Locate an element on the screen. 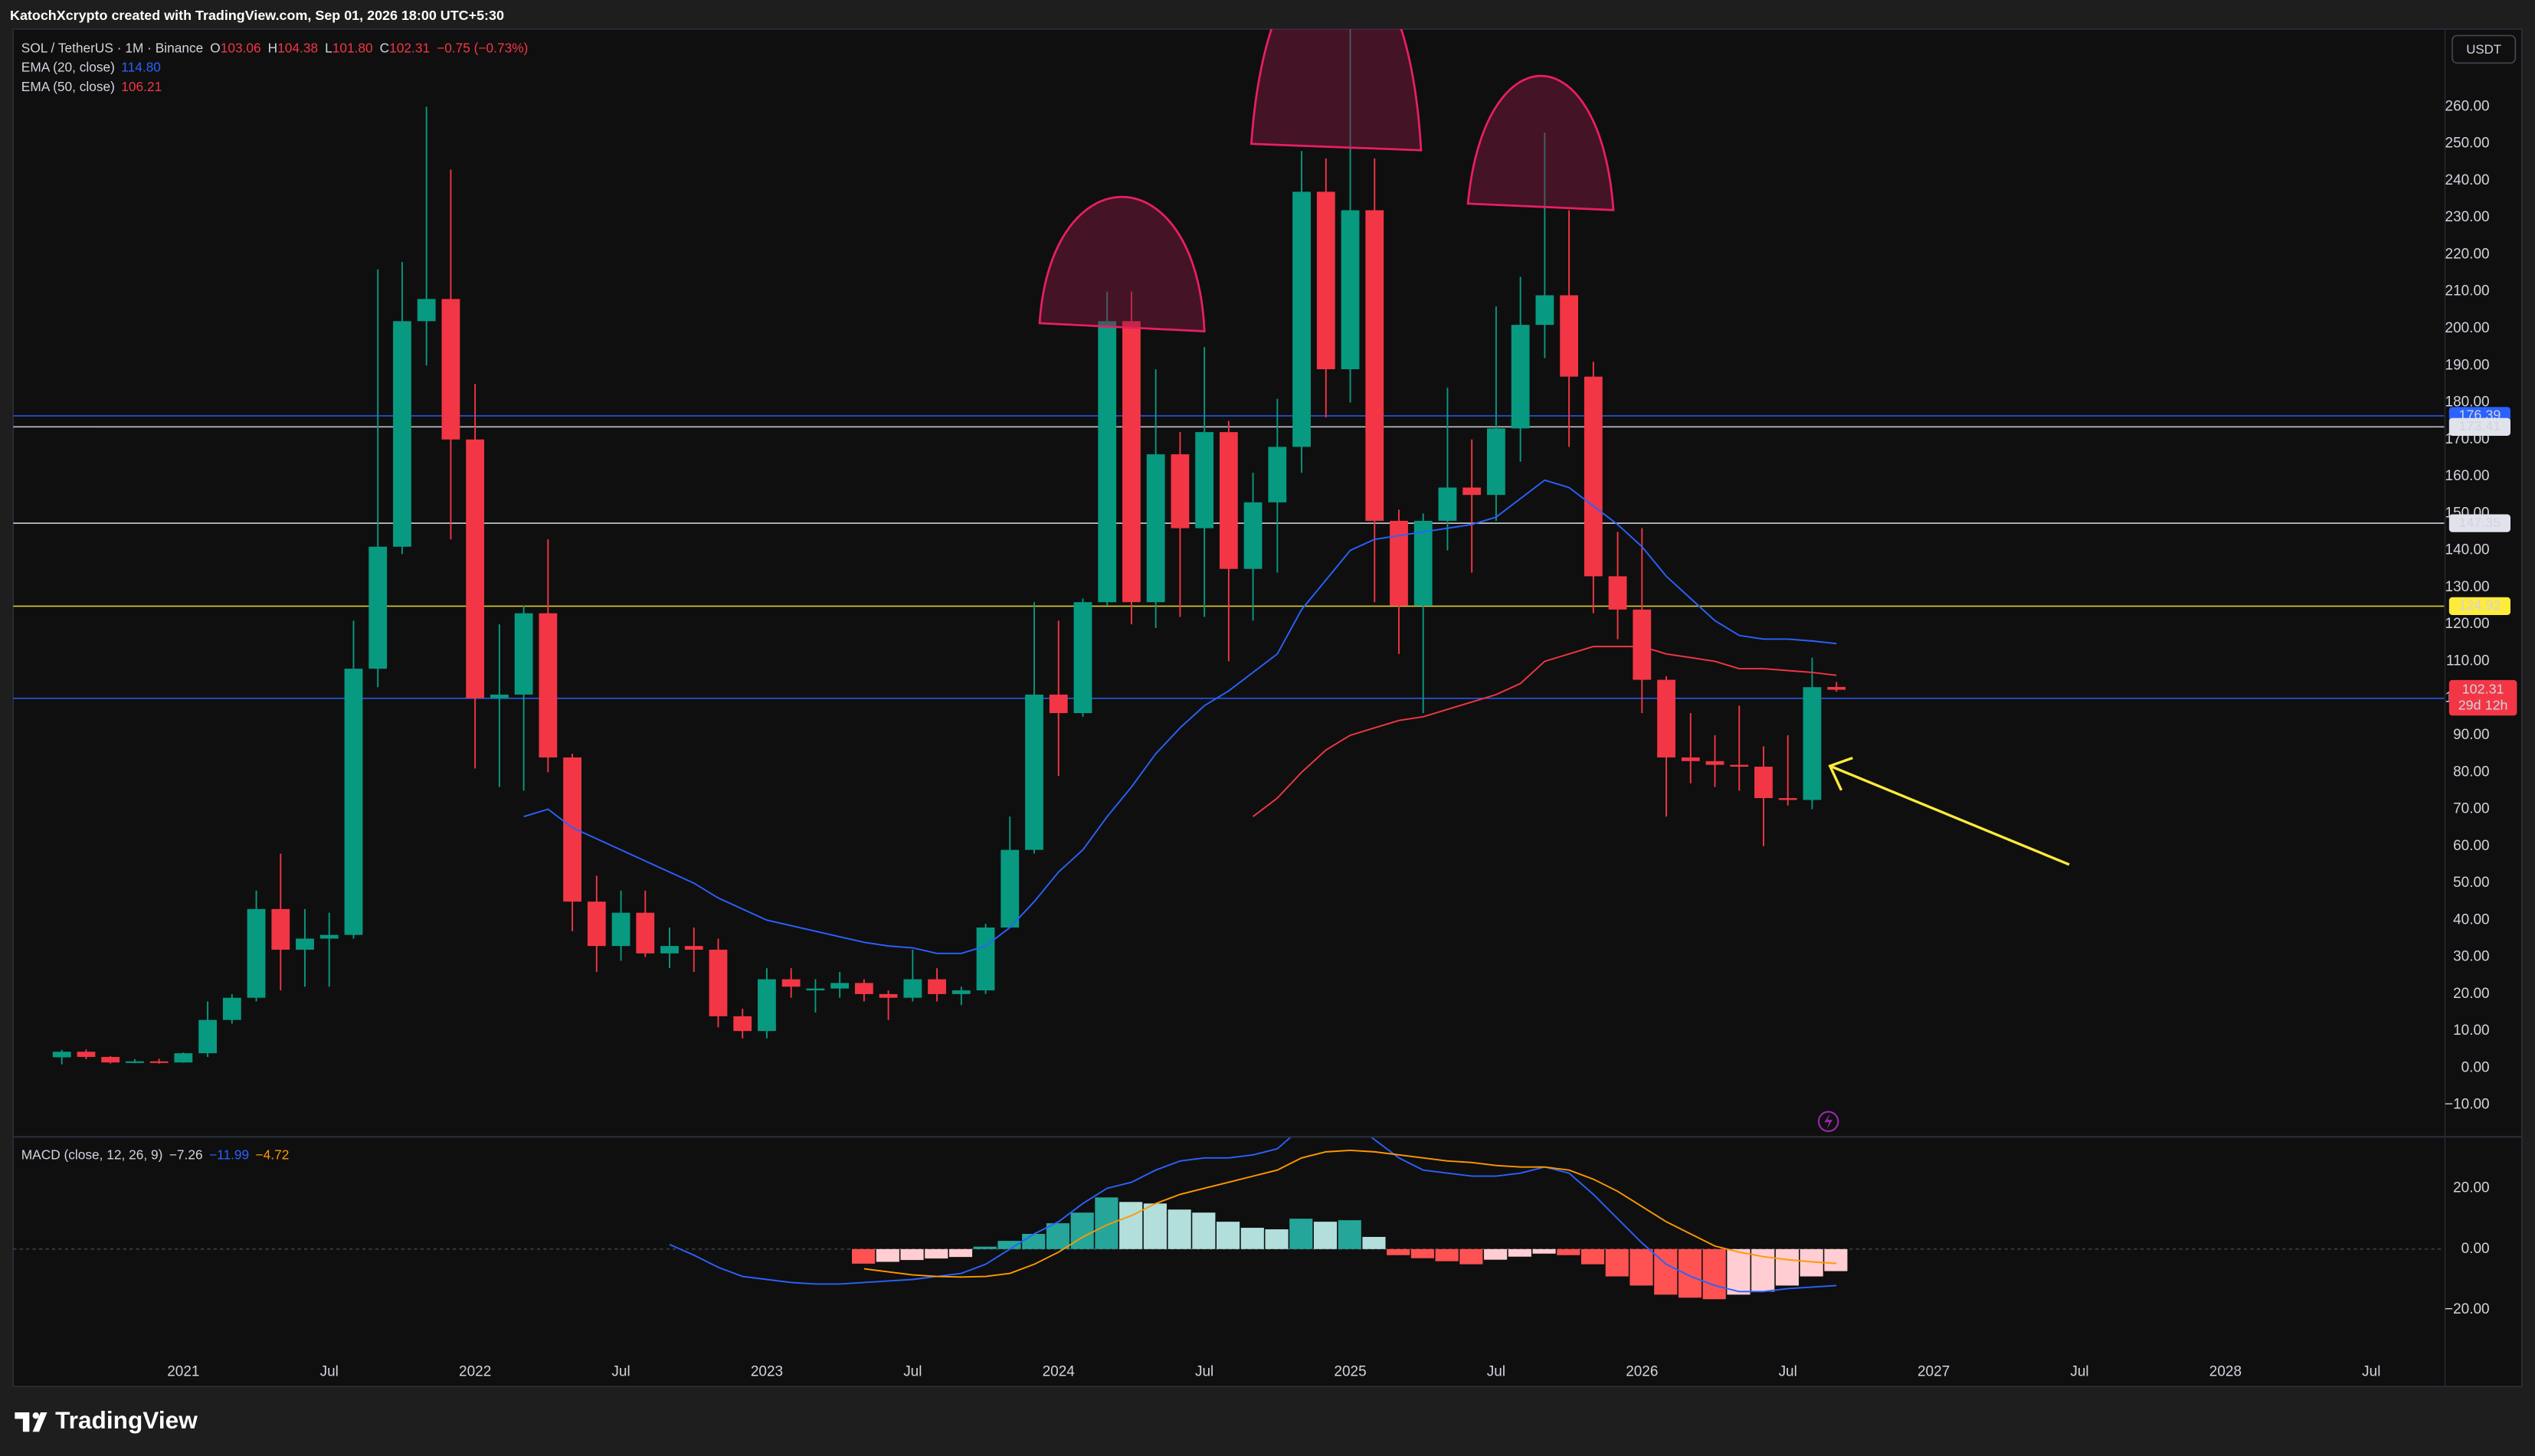 Image resolution: width=2535 pixels, height=1456 pixels. y-tick-label: 50.00 is located at coordinates (2471, 883).